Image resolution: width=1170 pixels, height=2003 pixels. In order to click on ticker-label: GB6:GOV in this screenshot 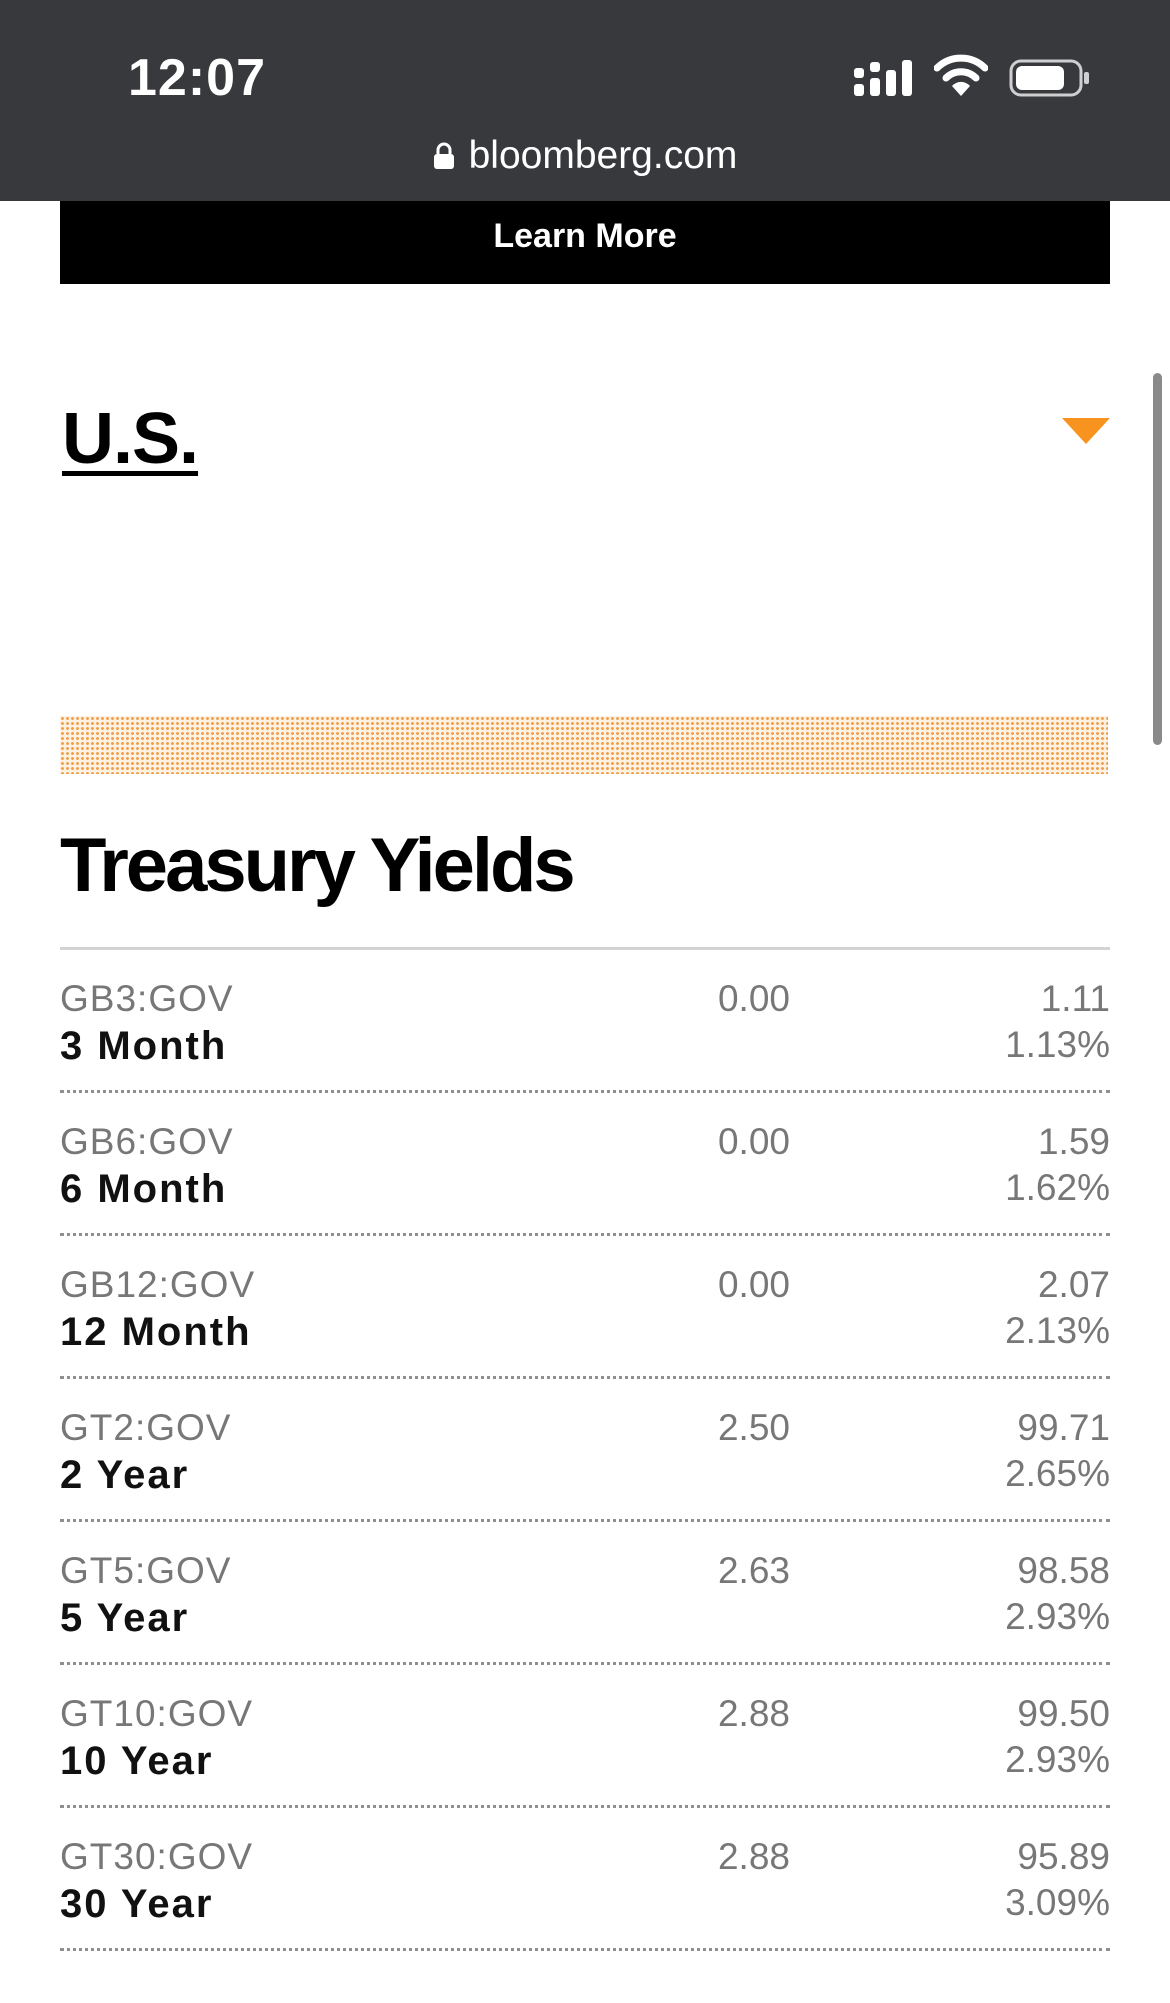, I will do `click(147, 1141)`.